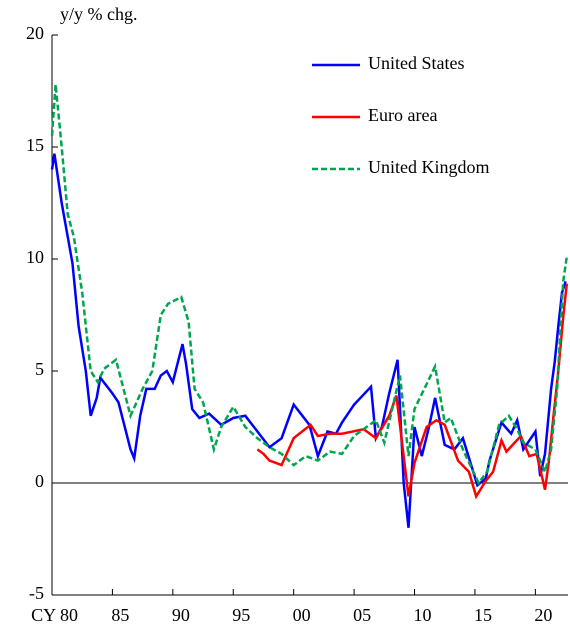 Image resolution: width=570 pixels, height=632 pixels. What do you see at coordinates (39, 369) in the screenshot?
I see `y-tick-label: 5` at bounding box center [39, 369].